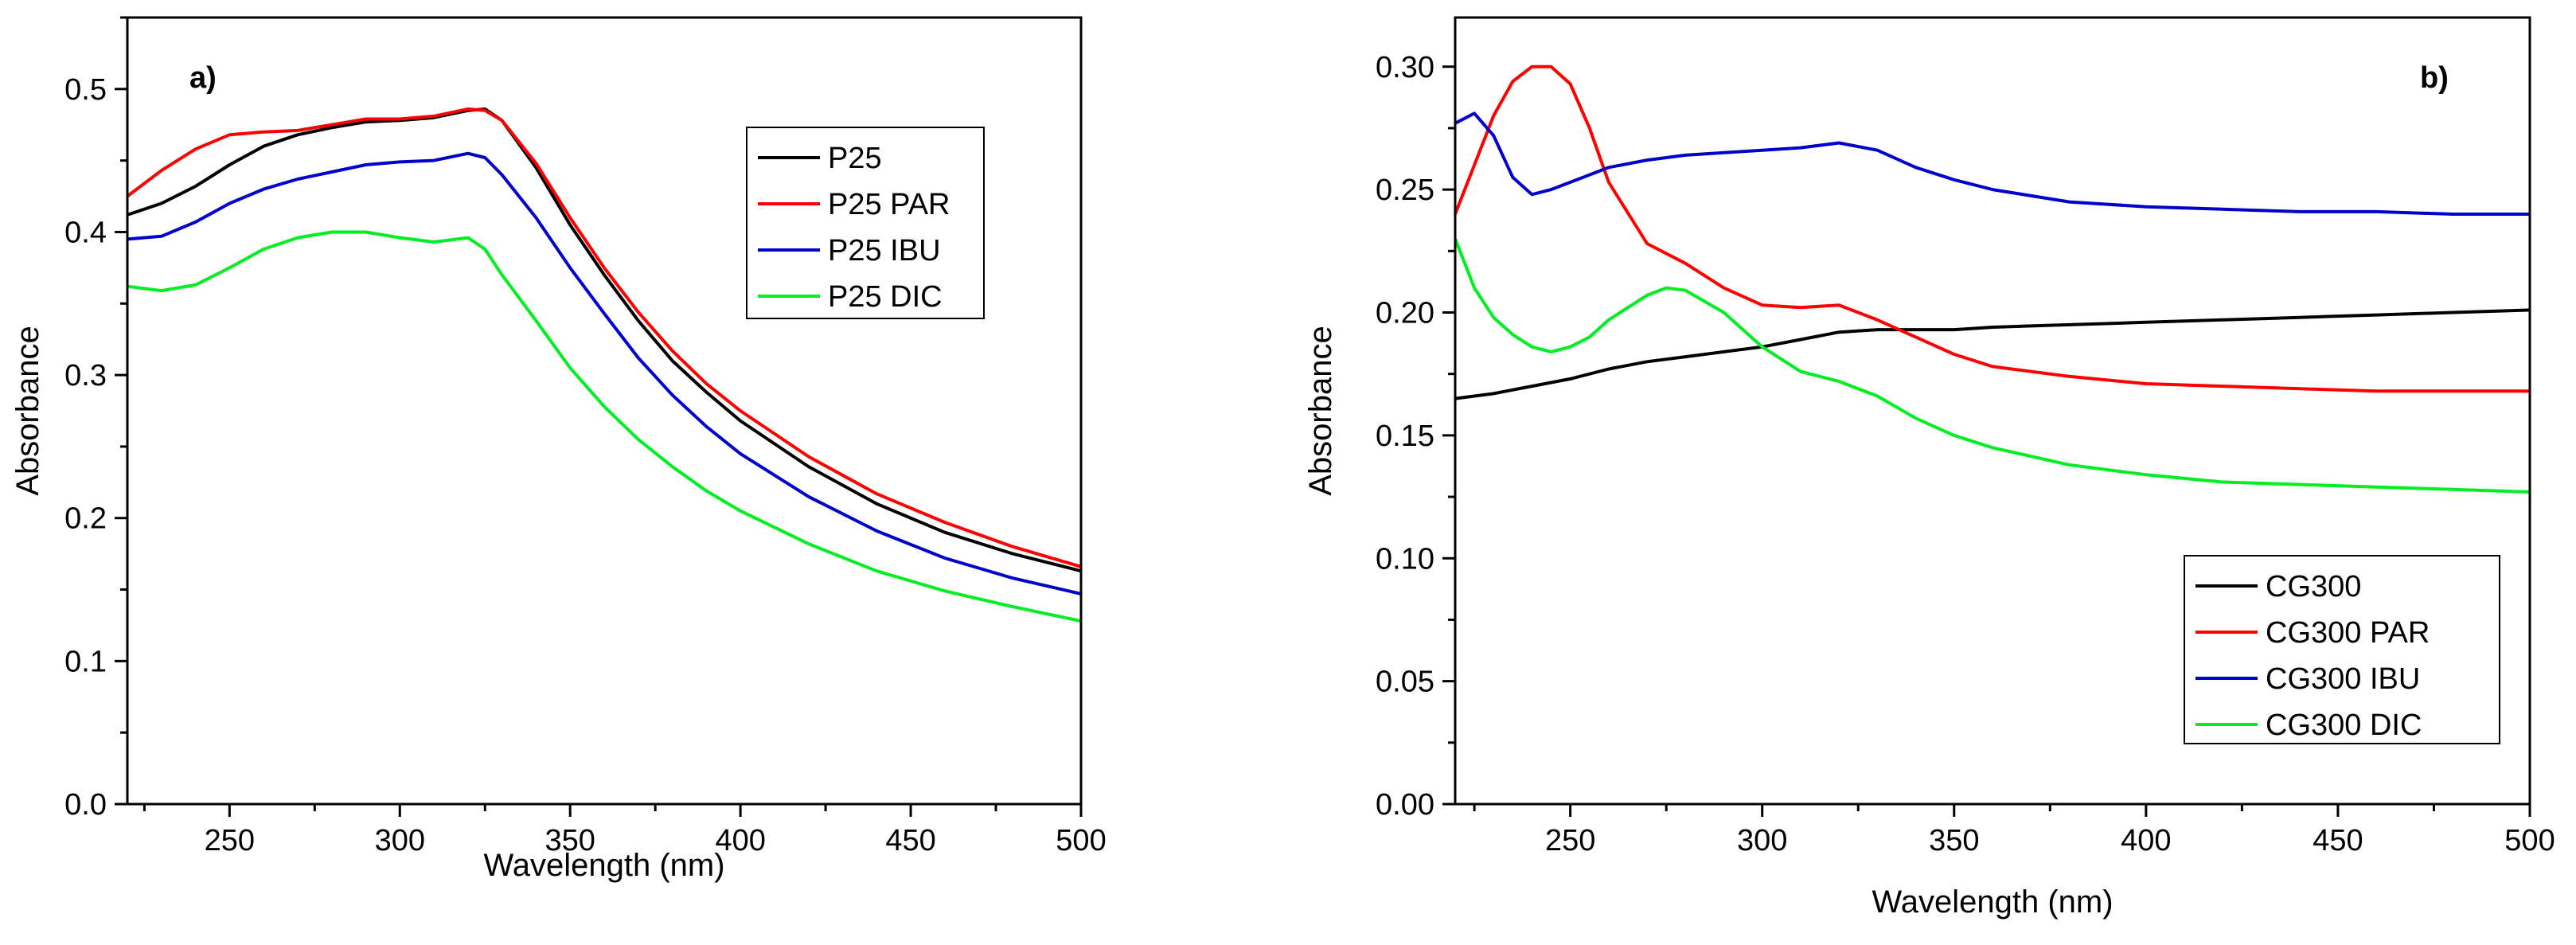 The width and height of the screenshot is (2576, 945). I want to click on y-tick-label: 0.0, so click(85, 805).